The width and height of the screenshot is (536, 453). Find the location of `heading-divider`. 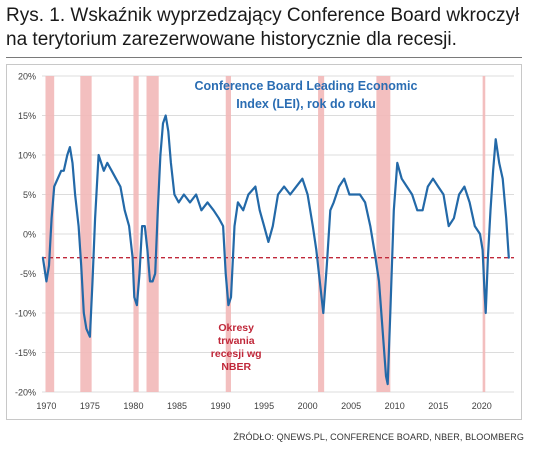

heading-divider is located at coordinates (264, 57).